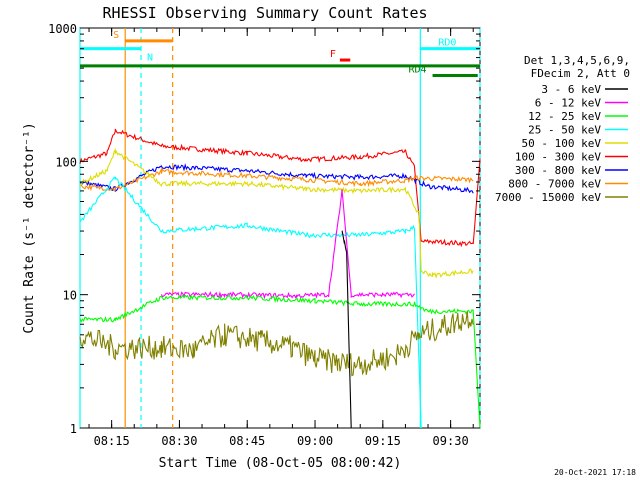 This screenshot has width=640, height=480. Describe the element at coordinates (247, 441) in the screenshot. I see `x-tick-label-2: 08:45` at that location.